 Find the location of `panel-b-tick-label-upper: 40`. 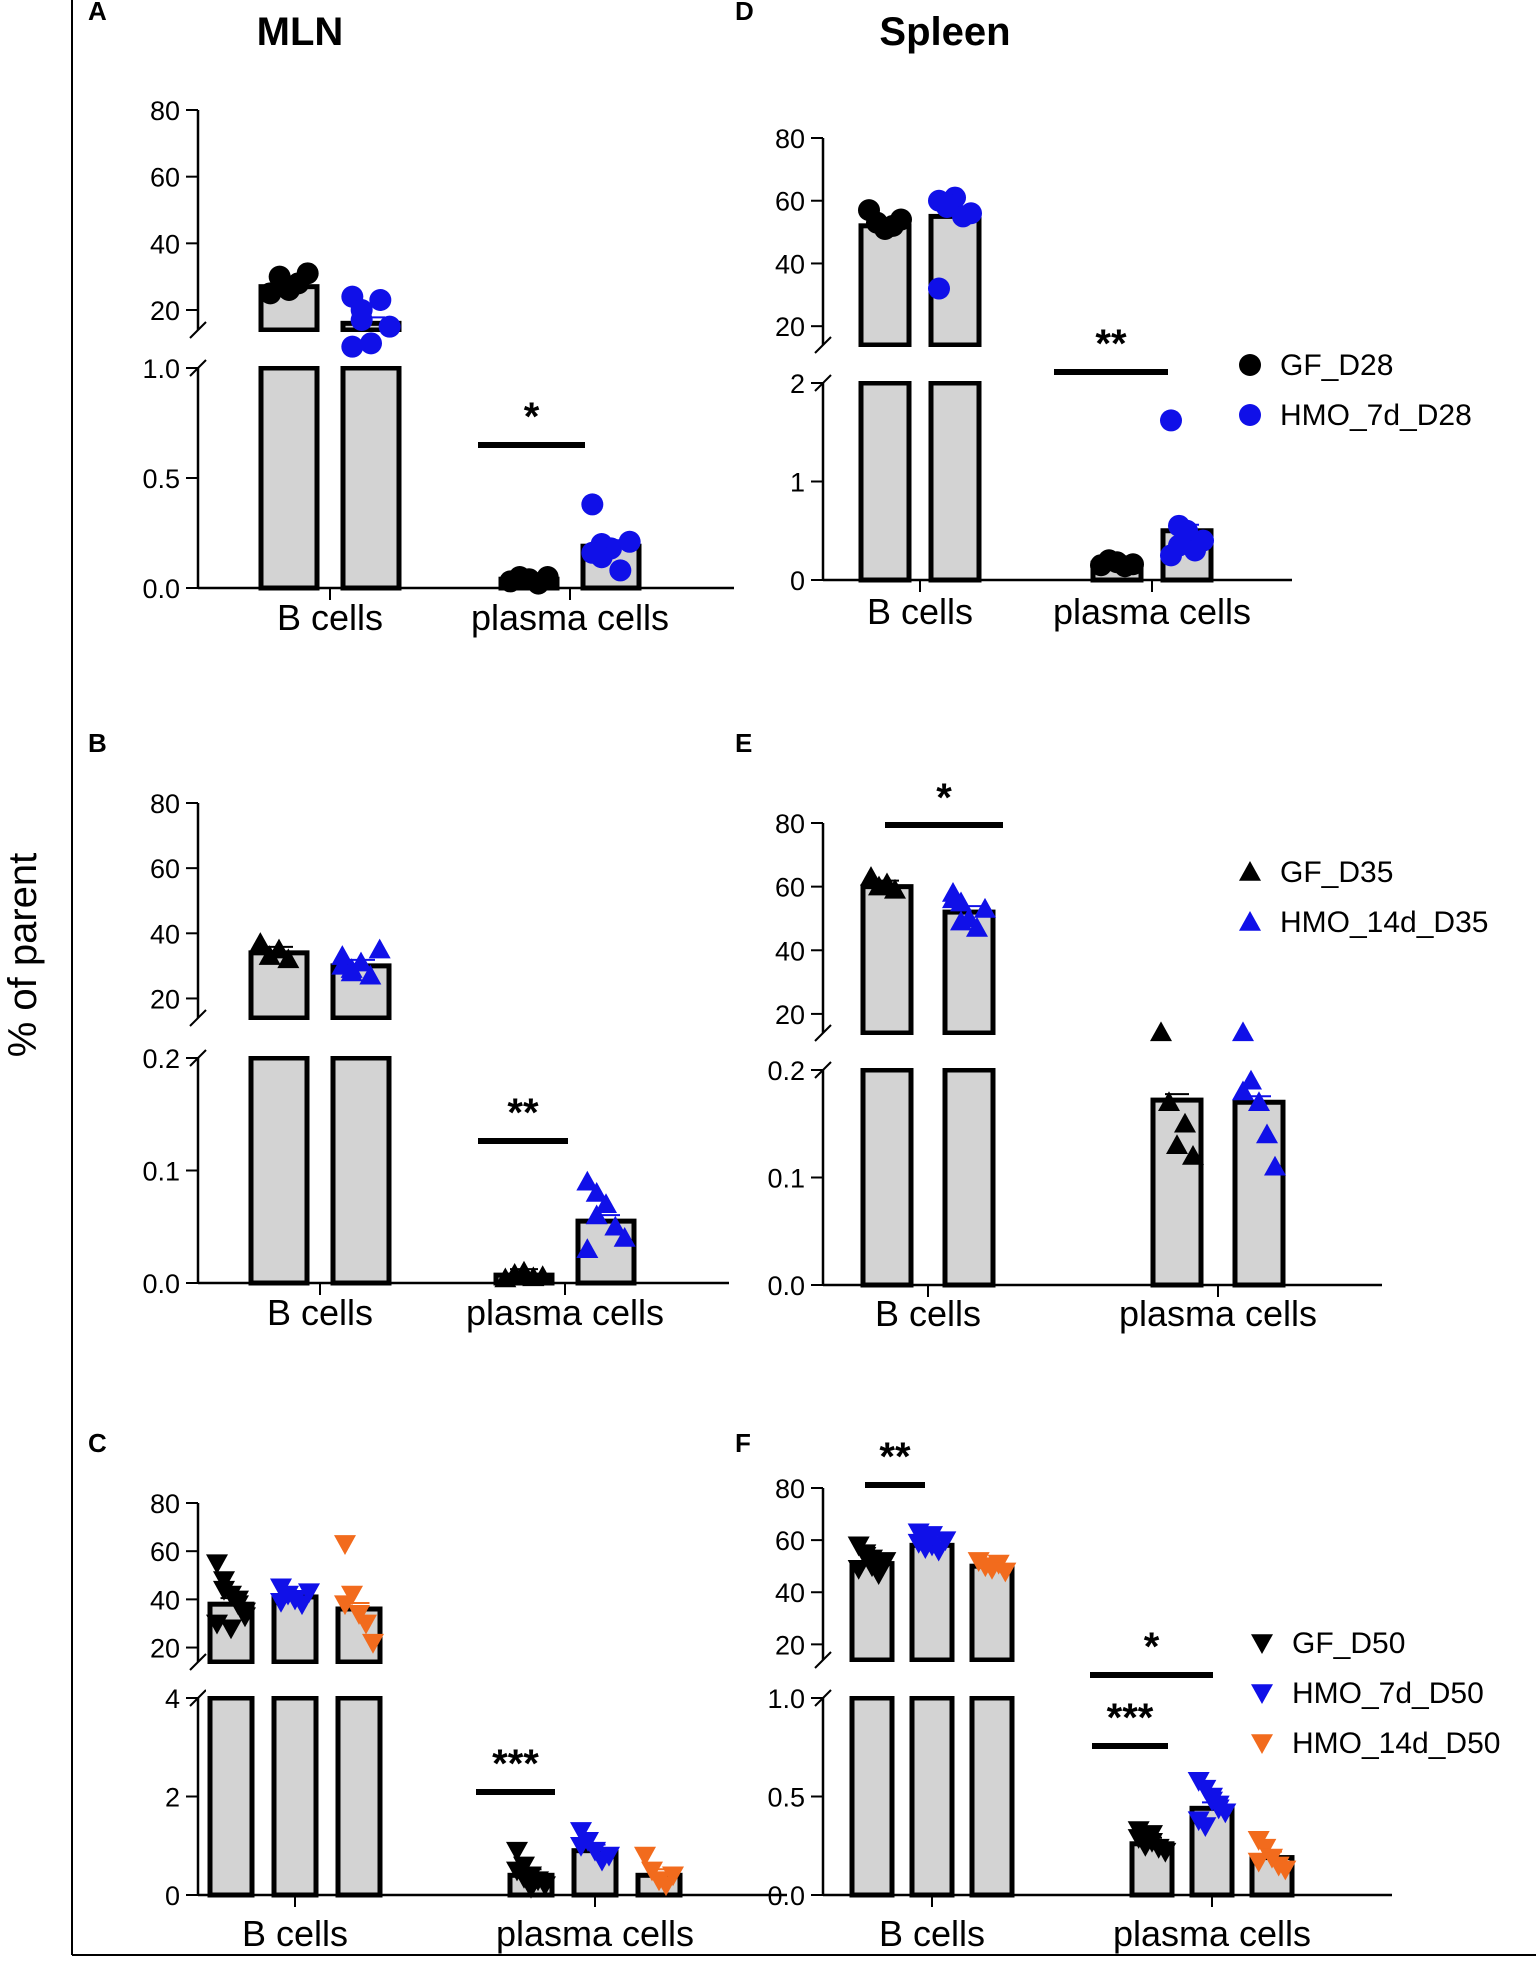

panel-b-tick-label-upper: 40 is located at coordinates (165, 934).